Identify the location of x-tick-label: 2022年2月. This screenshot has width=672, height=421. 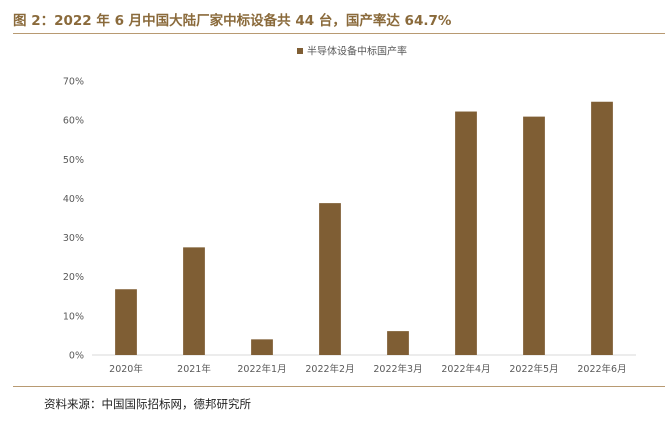
(329, 369).